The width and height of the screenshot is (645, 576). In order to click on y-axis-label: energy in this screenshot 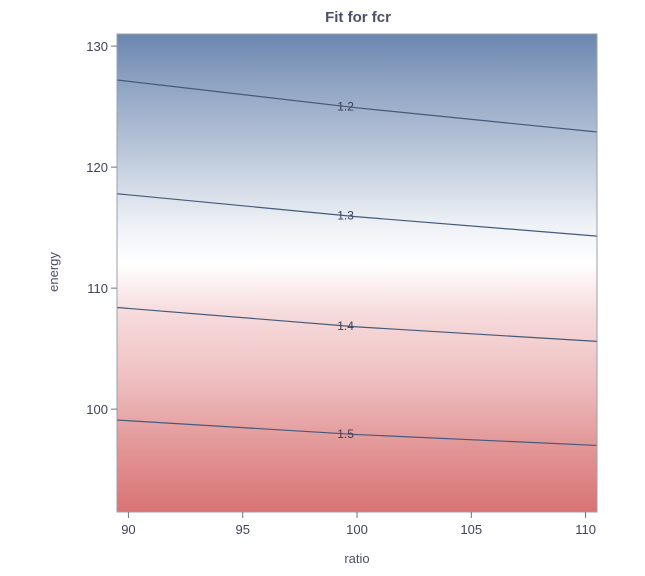, I will do `click(53, 272)`.